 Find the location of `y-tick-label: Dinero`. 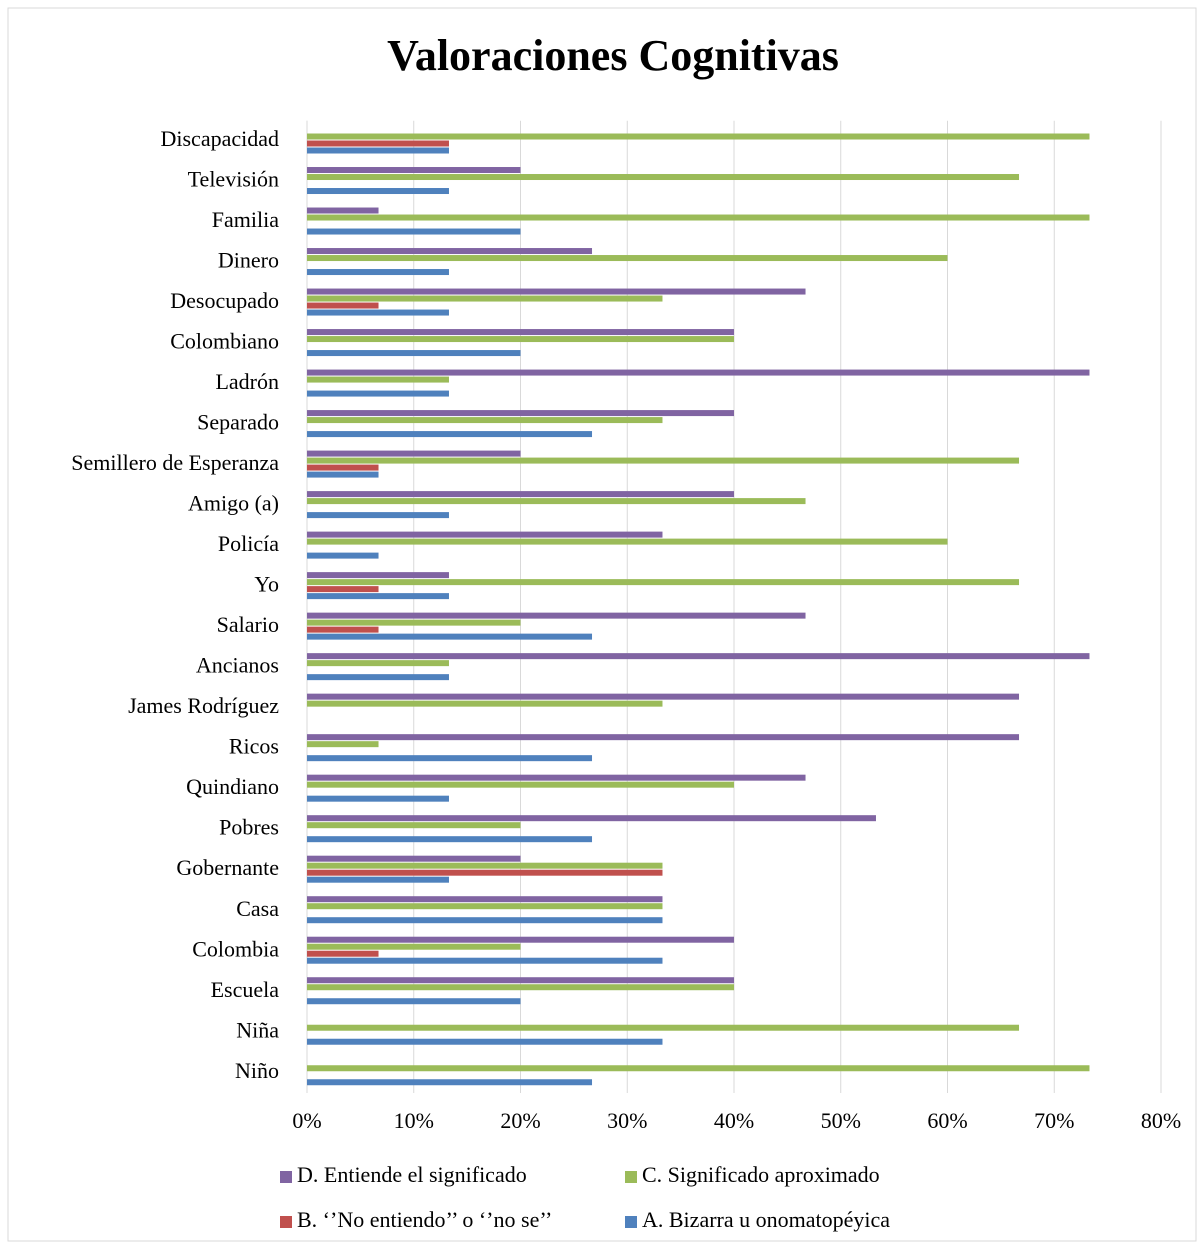

y-tick-label: Dinero is located at coordinates (248, 260).